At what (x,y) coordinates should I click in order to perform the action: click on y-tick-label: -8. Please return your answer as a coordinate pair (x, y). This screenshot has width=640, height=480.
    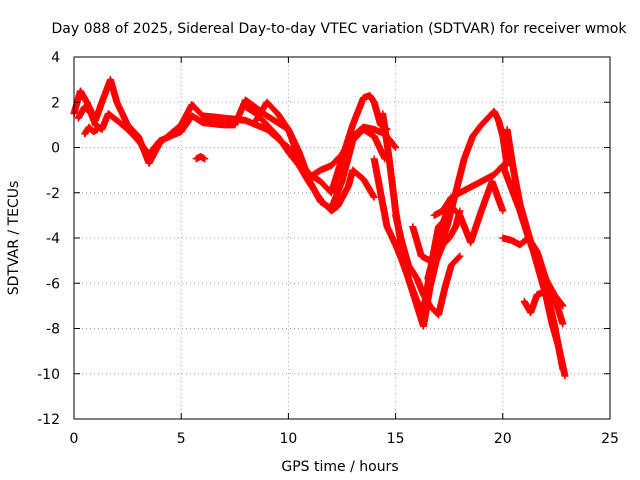
    Looking at the image, I should click on (53, 330).